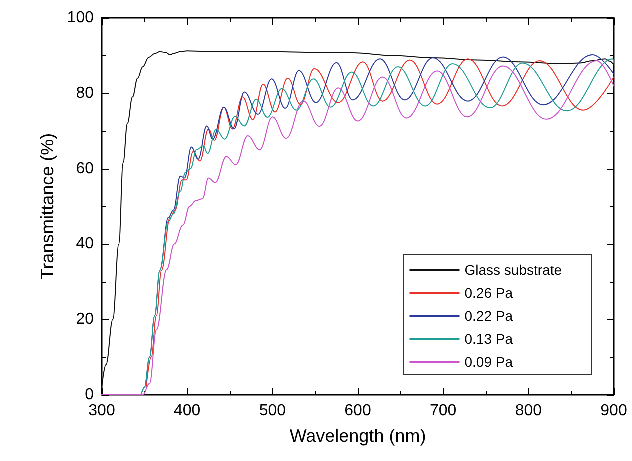 This screenshot has width=632, height=461. Describe the element at coordinates (89, 395) in the screenshot. I see `y-tick-label: 0` at that location.